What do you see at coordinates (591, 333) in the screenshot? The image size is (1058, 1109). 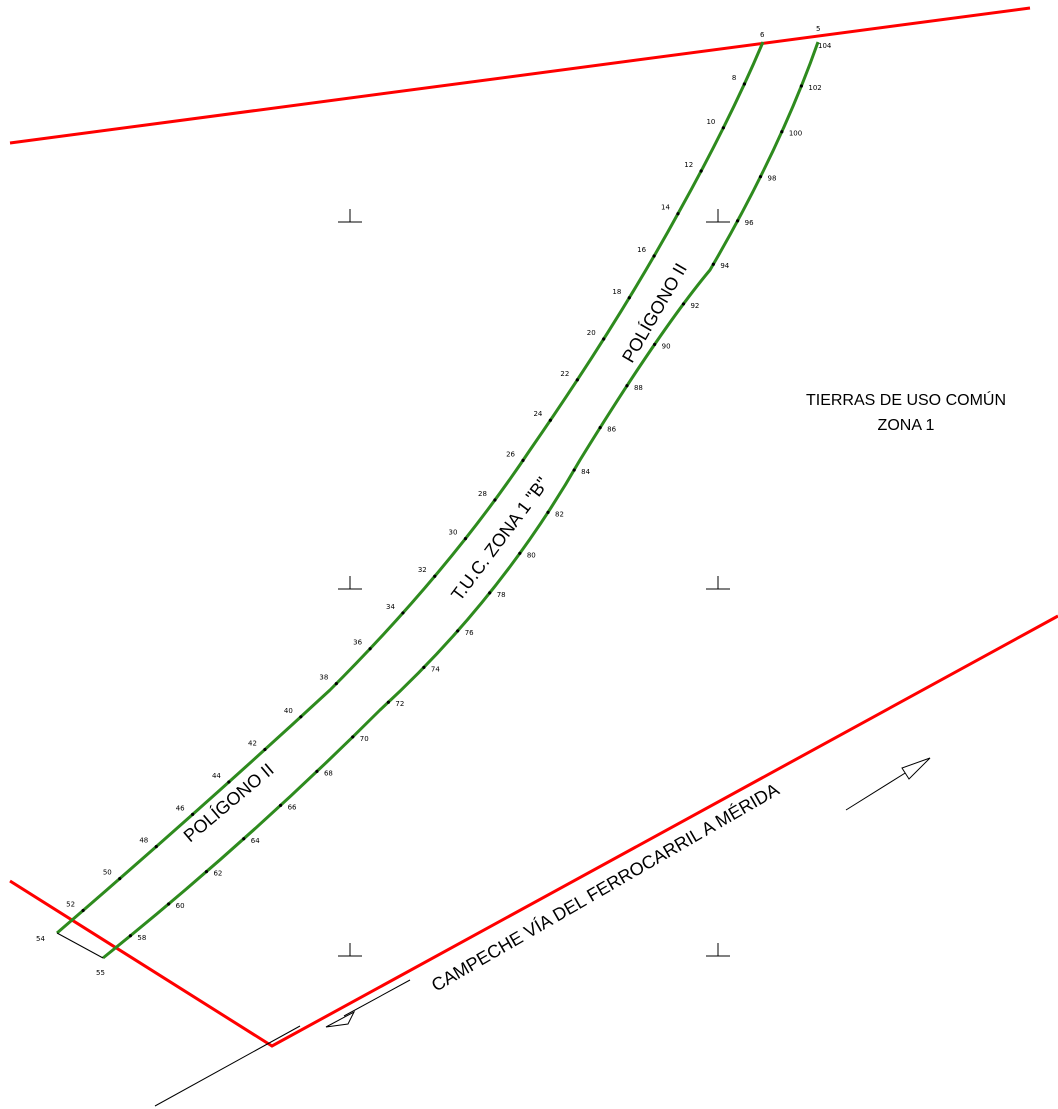 I see `vertex-label: 20` at bounding box center [591, 333].